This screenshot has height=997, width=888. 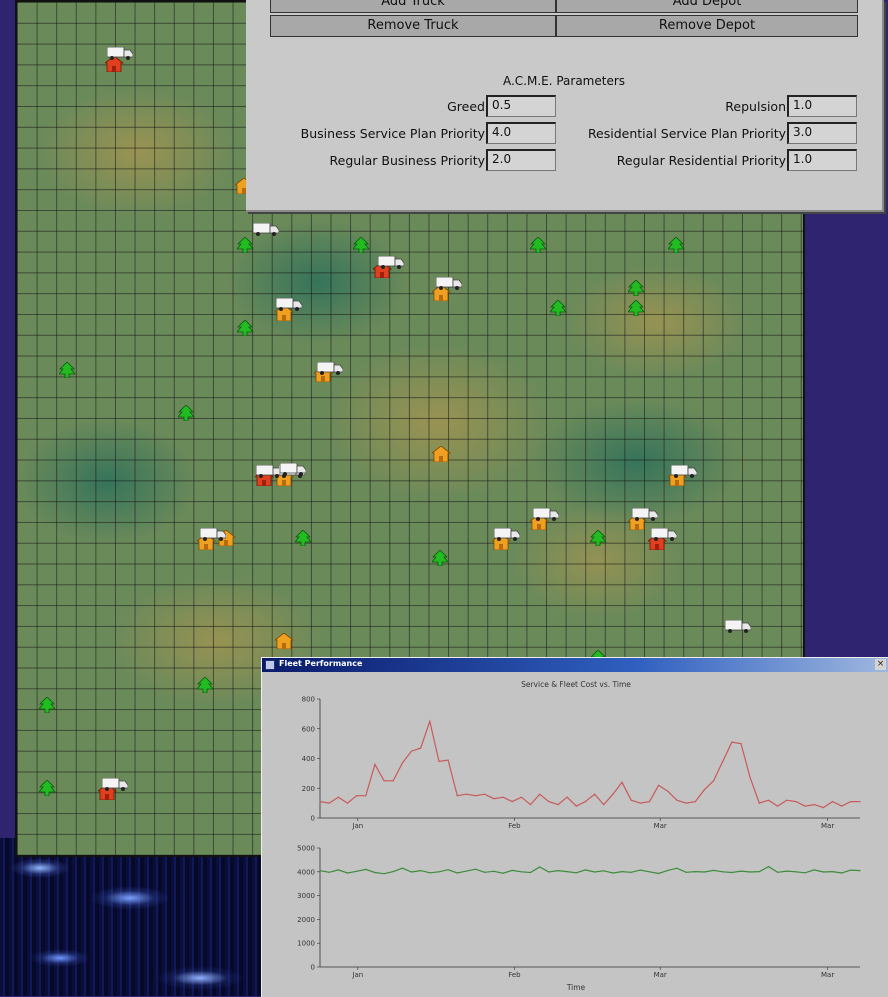 What do you see at coordinates (313, 968) in the screenshot?
I see `fleet-chart-y-tick-label: 0` at bounding box center [313, 968].